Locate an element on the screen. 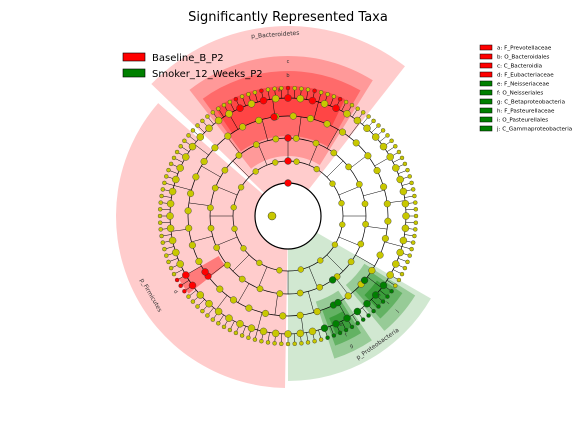 This screenshot has height=432, width=576. sector-label-d: d is located at coordinates (175, 292).